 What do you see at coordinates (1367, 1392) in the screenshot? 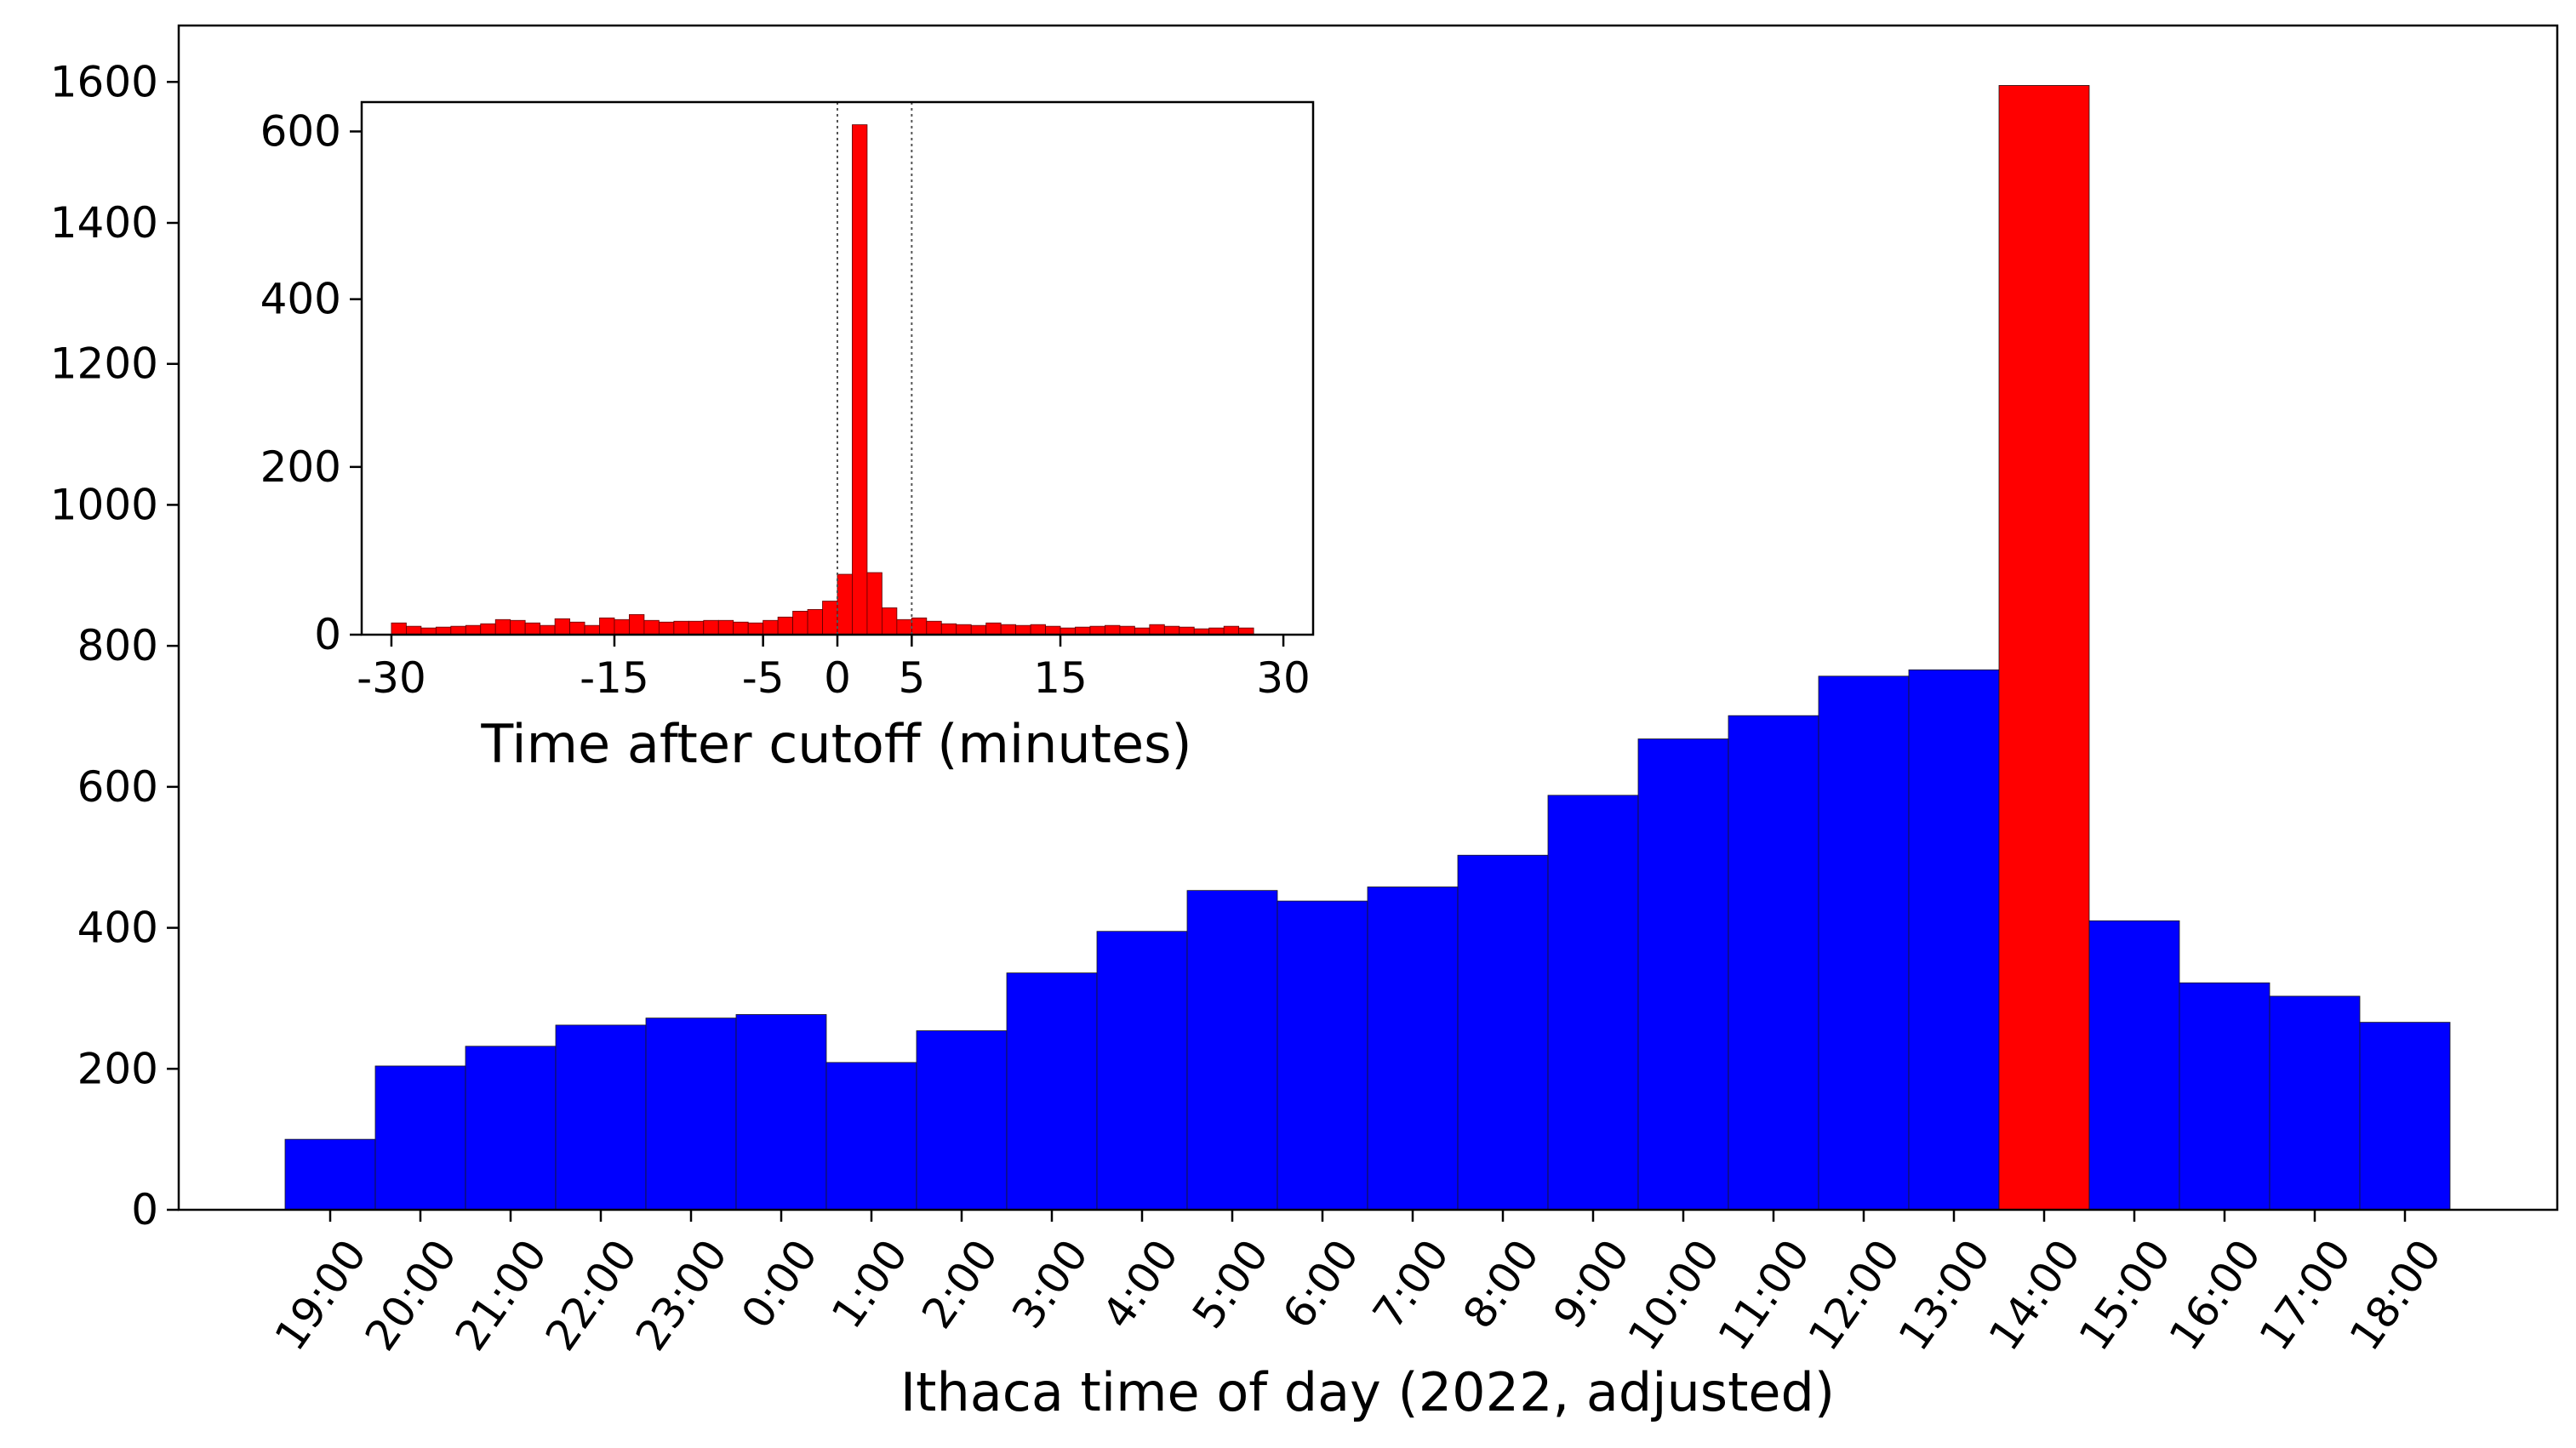
I see `main-x-axis-label: Ithaca time of day (2022, adjusted)` at bounding box center [1367, 1392].